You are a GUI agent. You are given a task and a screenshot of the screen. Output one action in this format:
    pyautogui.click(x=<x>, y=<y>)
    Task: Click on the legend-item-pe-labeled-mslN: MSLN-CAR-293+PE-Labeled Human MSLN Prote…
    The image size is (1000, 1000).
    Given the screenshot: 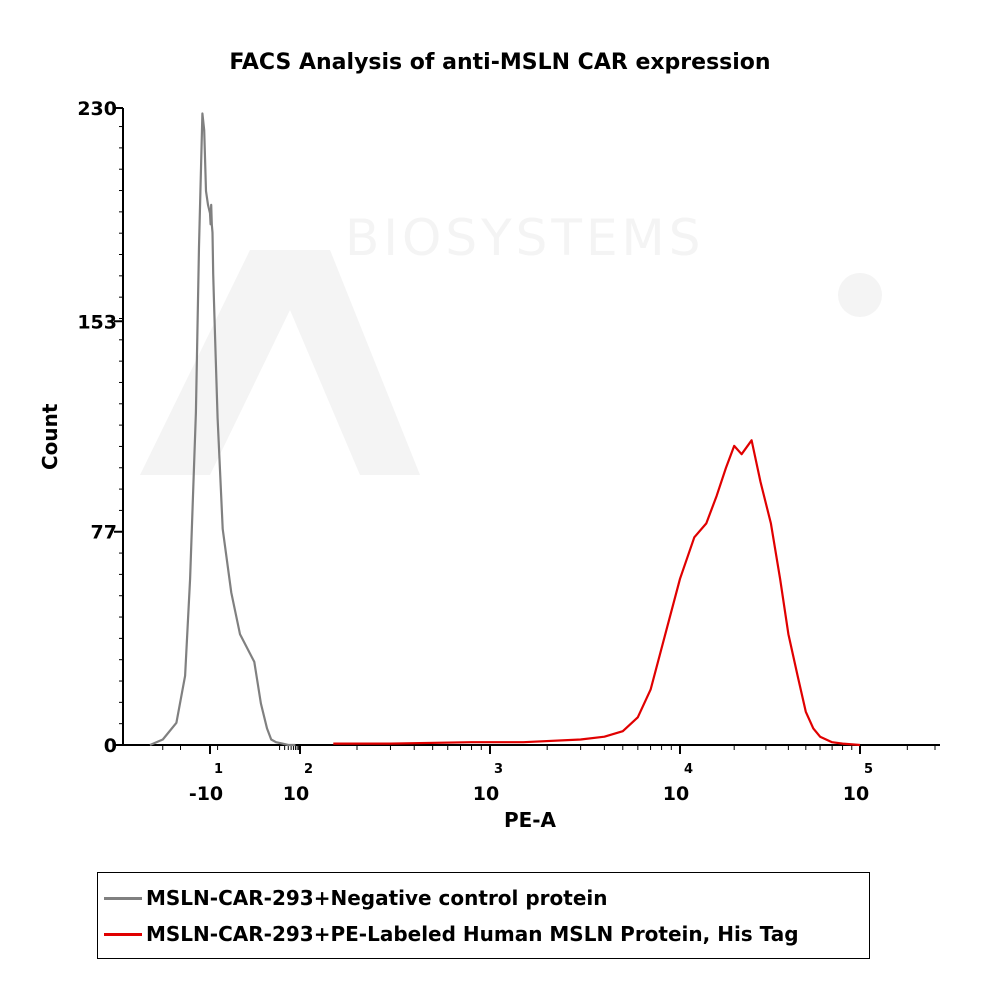 What is the action you would take?
    pyautogui.click(x=451, y=934)
    